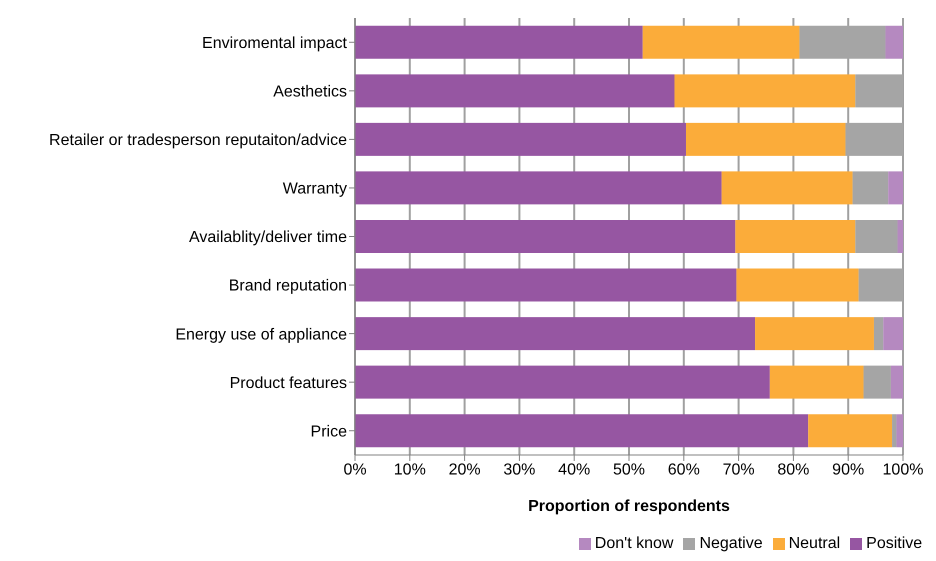 The height and width of the screenshot is (561, 936). Describe the element at coordinates (410, 469) in the screenshot. I see `x-tick-label: 10%` at that location.